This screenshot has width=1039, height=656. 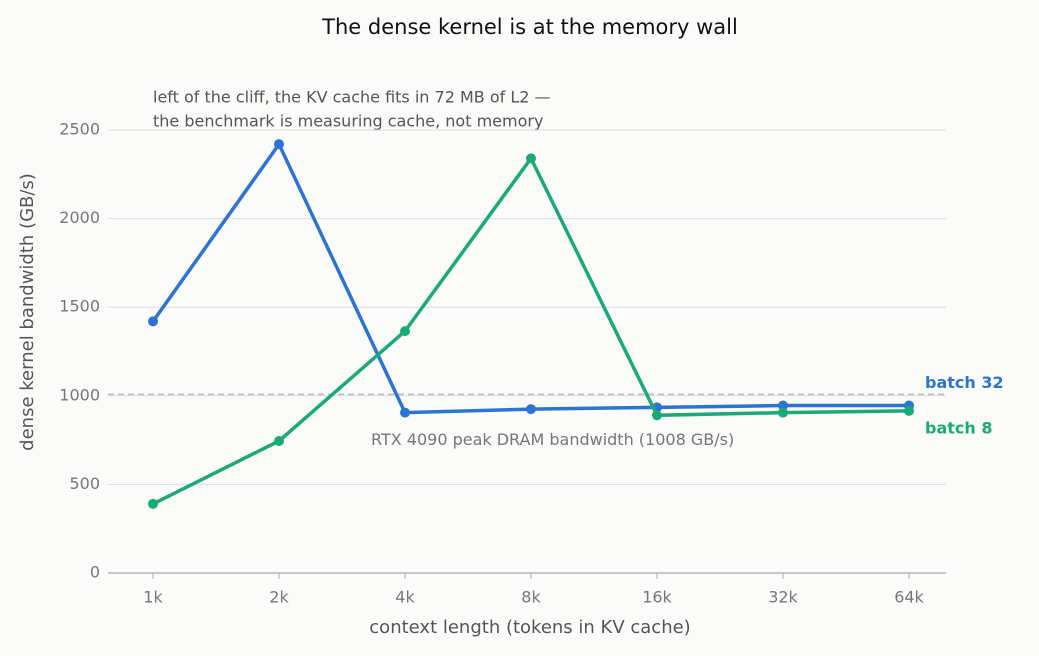 I want to click on y-tick-label: 2500, so click(x=79, y=129).